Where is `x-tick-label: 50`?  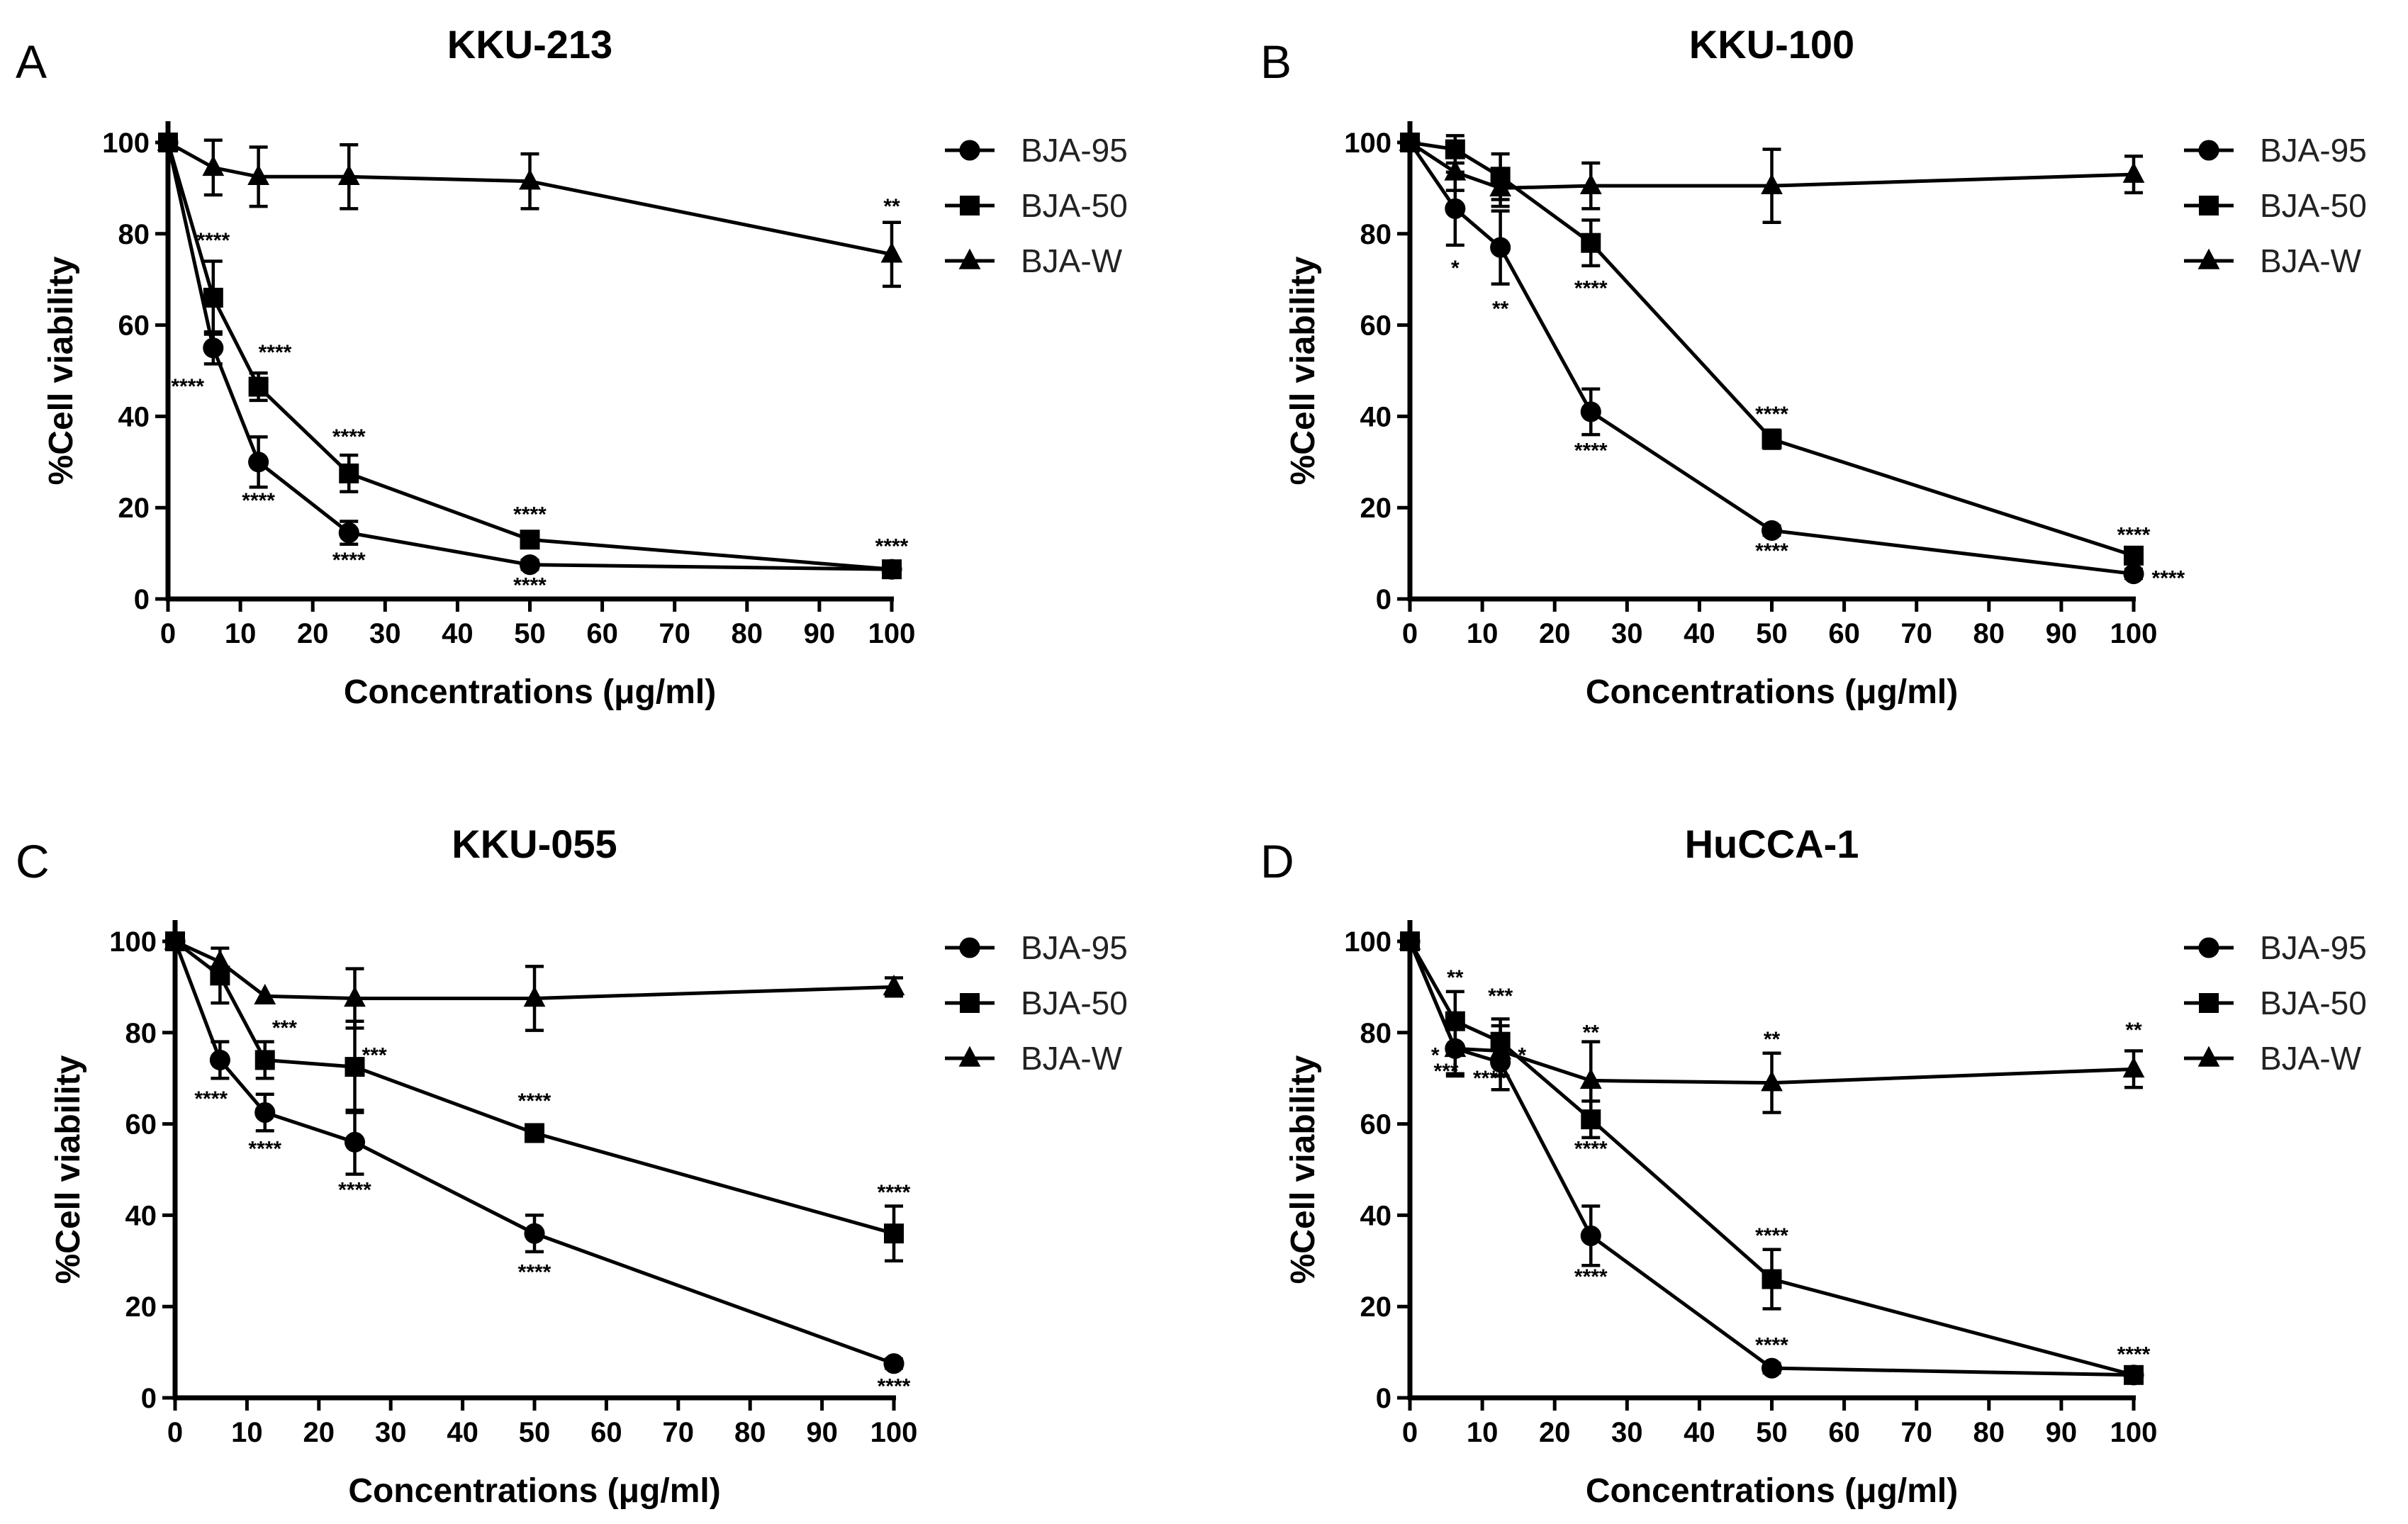
x-tick-label: 50 is located at coordinates (530, 633).